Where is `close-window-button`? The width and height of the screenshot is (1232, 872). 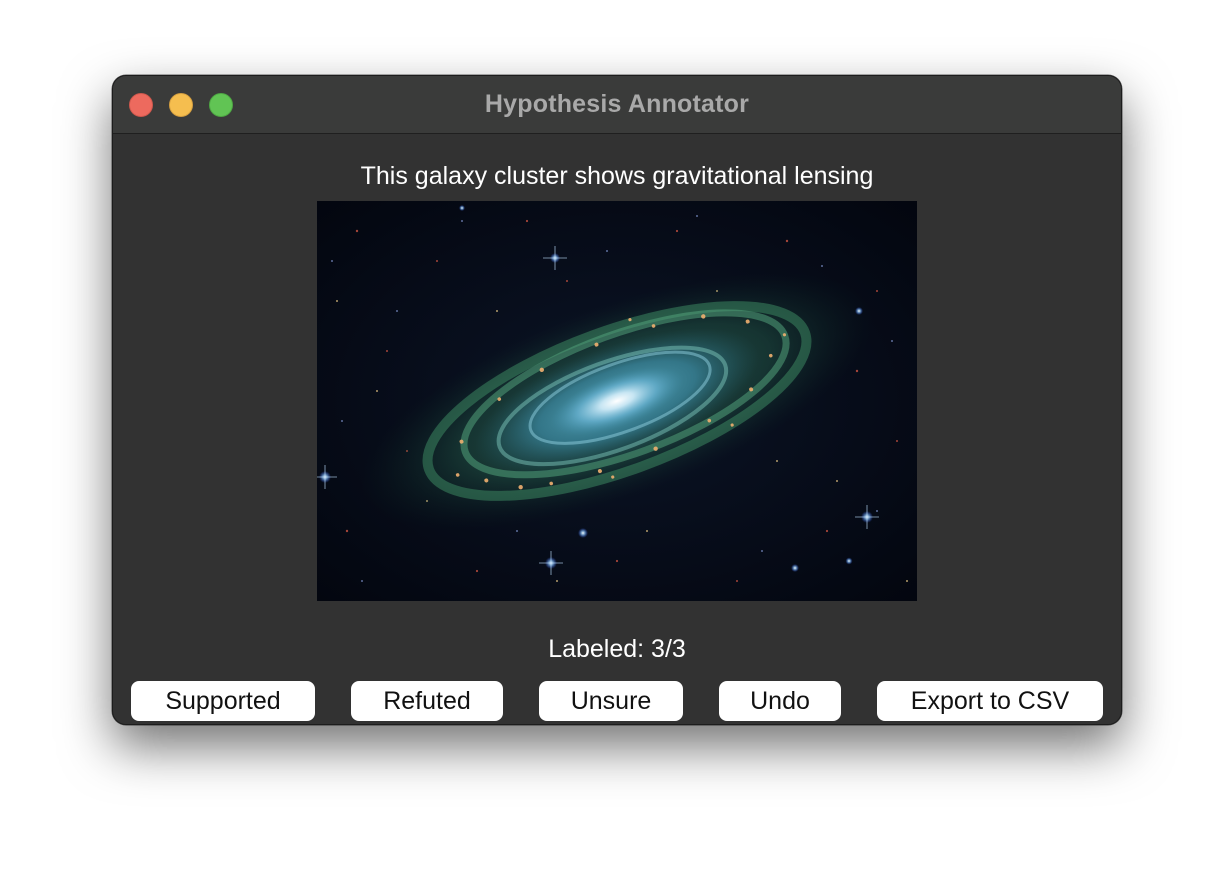 close-window-button is located at coordinates (141, 105).